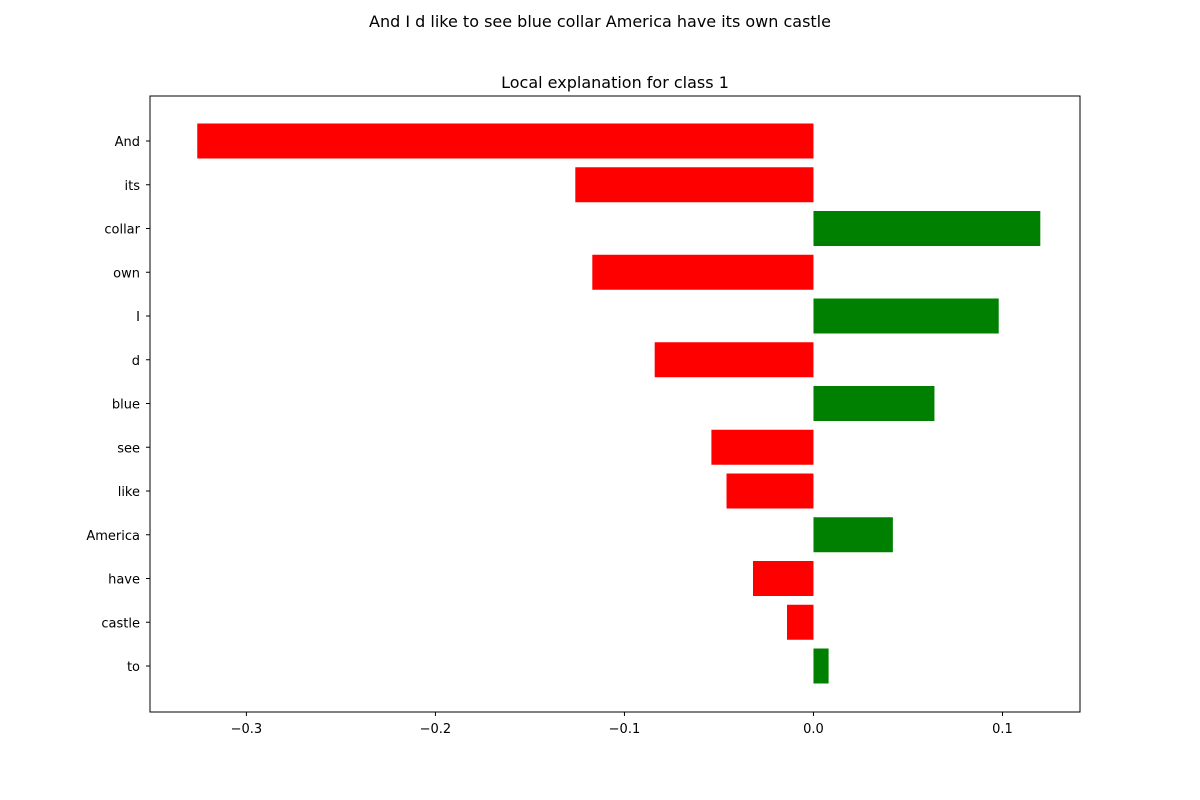 The height and width of the screenshot is (800, 1200). What do you see at coordinates (113, 536) in the screenshot?
I see `y-tick-label: America` at bounding box center [113, 536].